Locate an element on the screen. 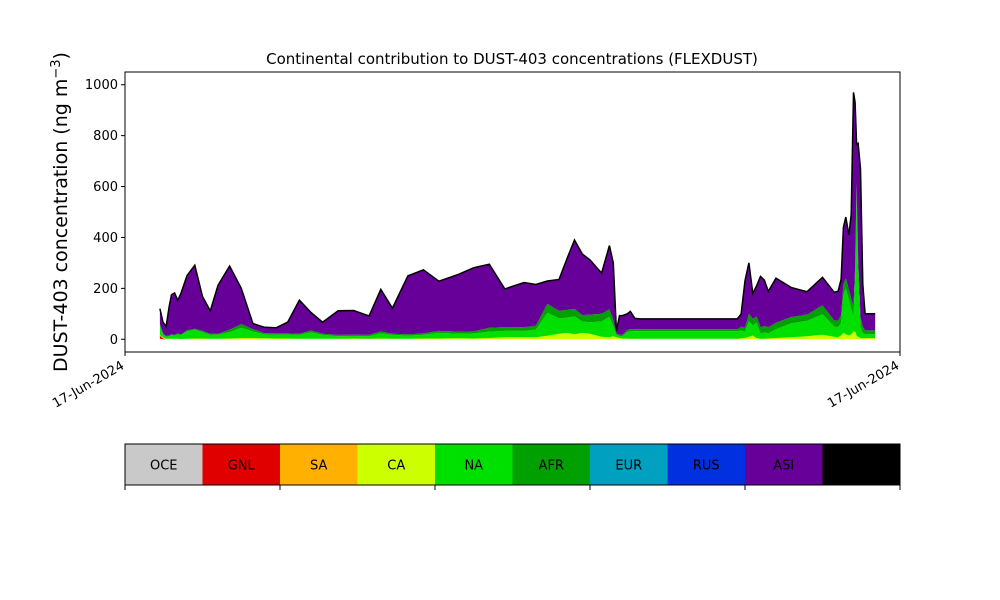 The height and width of the screenshot is (600, 1000). legend-swatch-asi is located at coordinates (784, 464).